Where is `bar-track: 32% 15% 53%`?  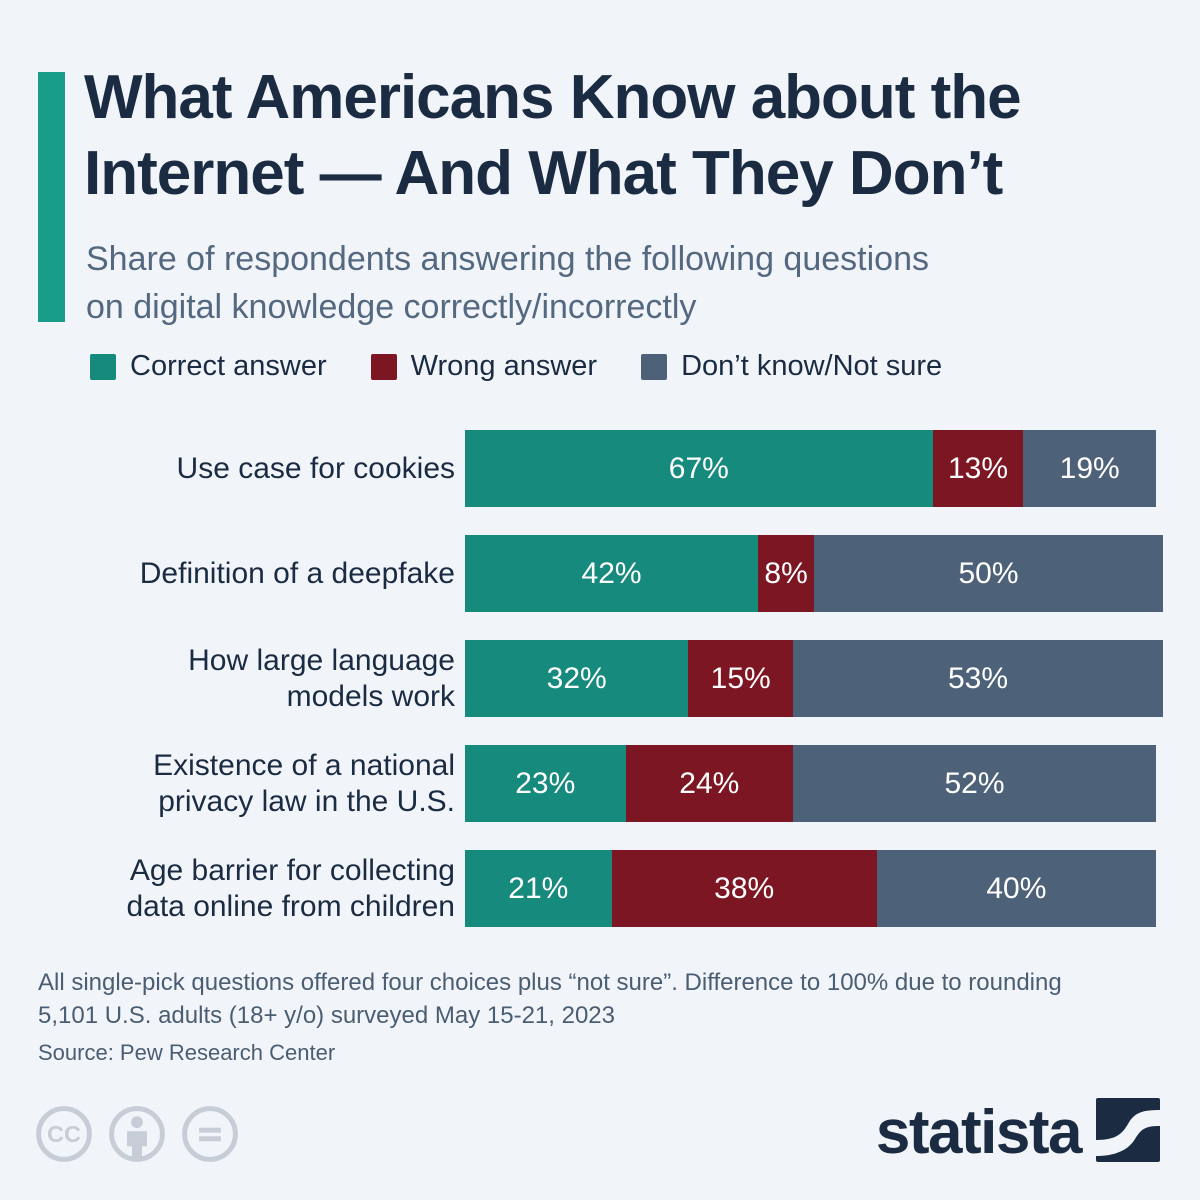
bar-track: 32% 15% 53% is located at coordinates (814, 678).